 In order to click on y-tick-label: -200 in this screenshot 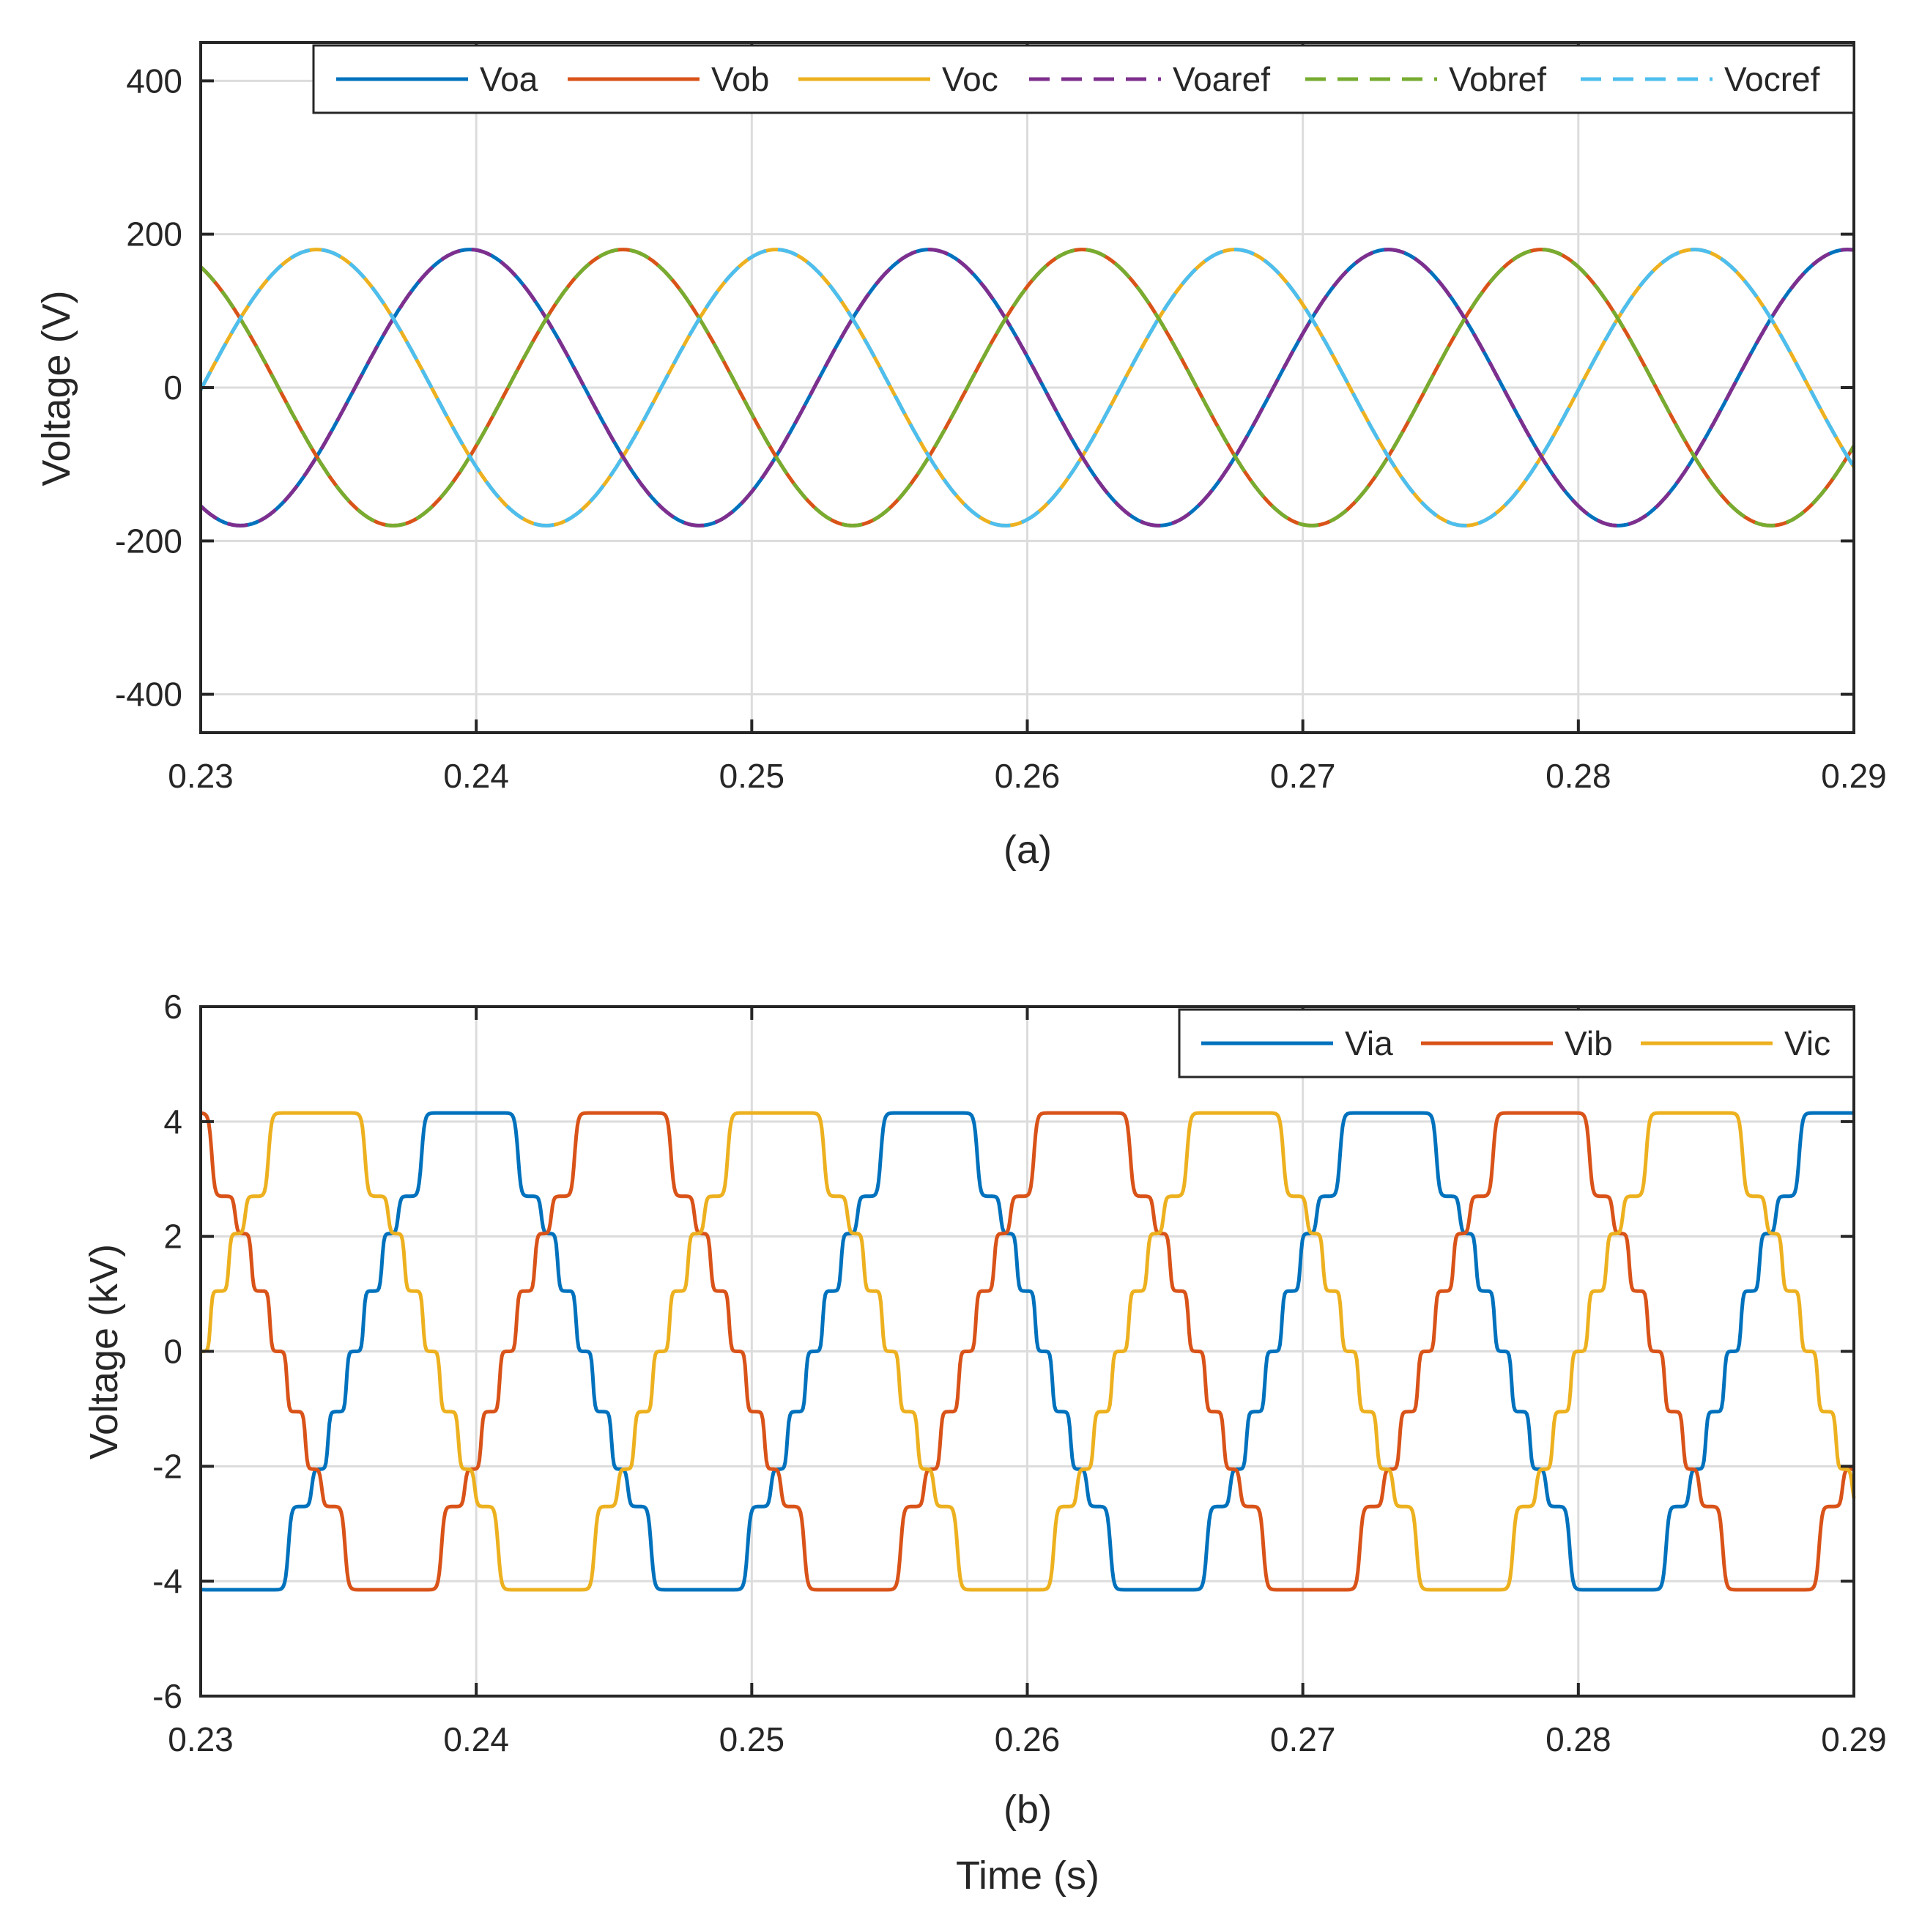, I will do `click(148, 541)`.